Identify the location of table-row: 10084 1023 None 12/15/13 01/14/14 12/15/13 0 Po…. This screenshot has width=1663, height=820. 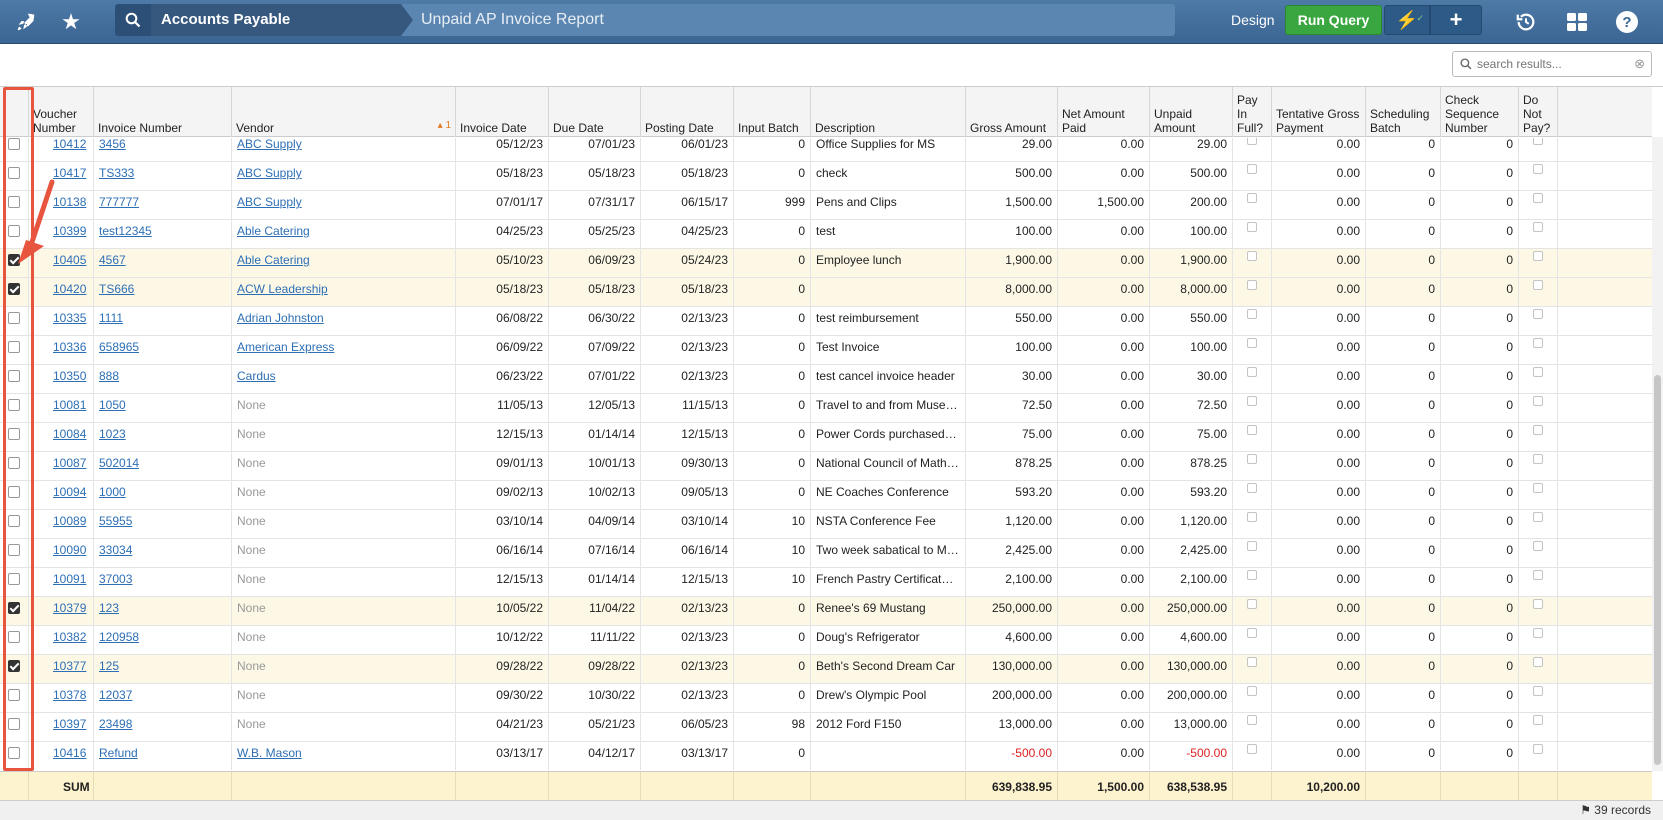
(826, 437).